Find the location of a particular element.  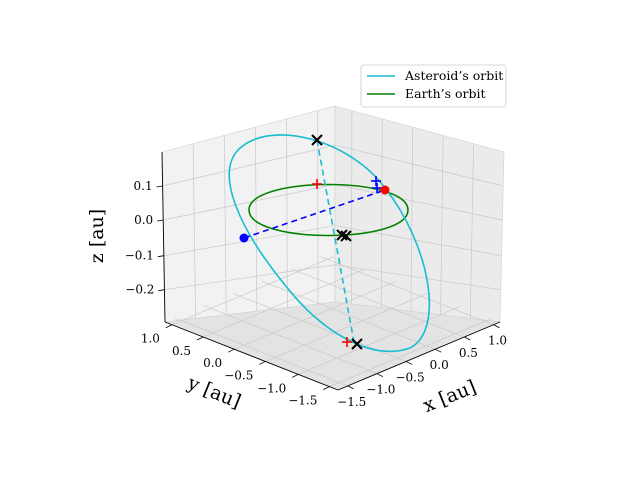

z-tick-label: 0.1 is located at coordinates (143, 186).